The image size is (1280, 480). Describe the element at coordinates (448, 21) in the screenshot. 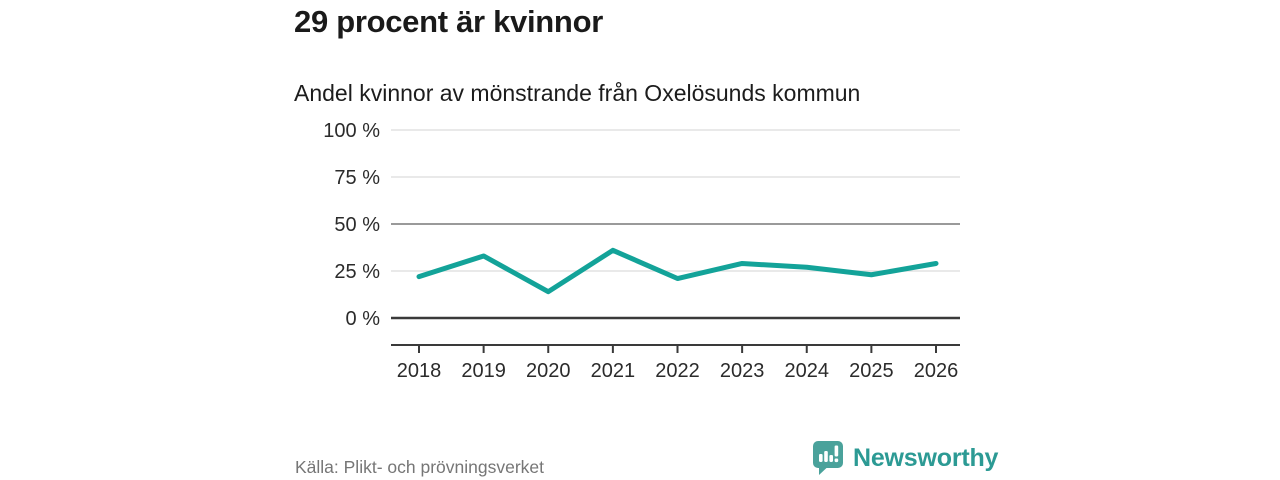

I see `page-title: 29 procent är kvinnor` at that location.